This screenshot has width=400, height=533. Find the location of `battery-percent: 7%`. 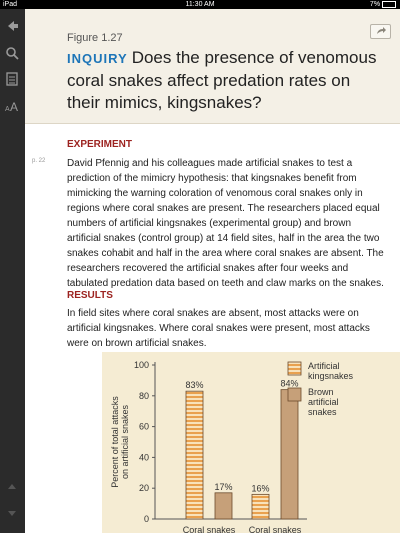

battery-percent: 7% is located at coordinates (375, 4).